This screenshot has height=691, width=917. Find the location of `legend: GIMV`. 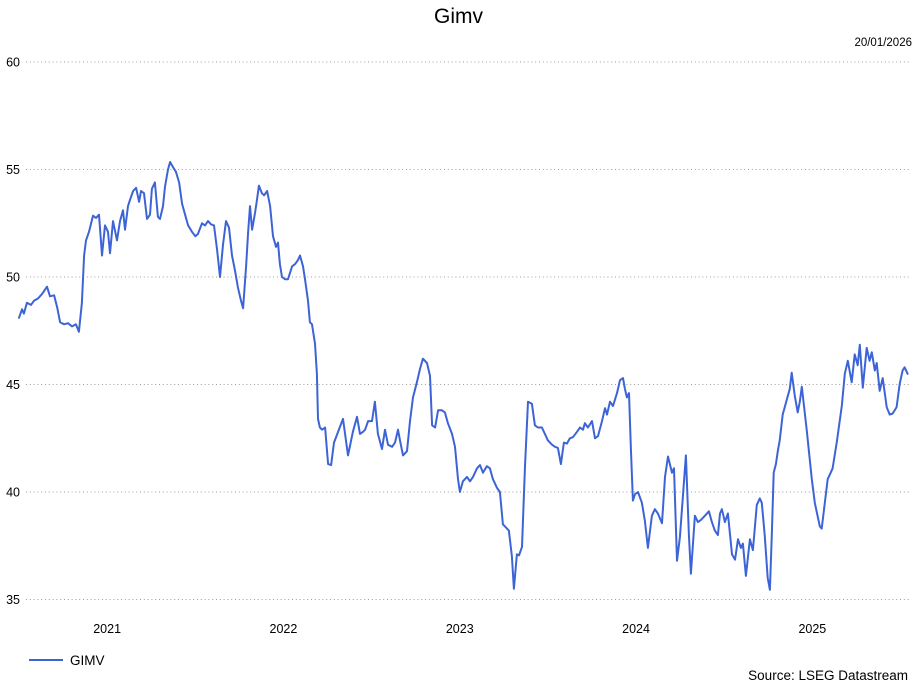

legend: GIMV is located at coordinates (67, 660).